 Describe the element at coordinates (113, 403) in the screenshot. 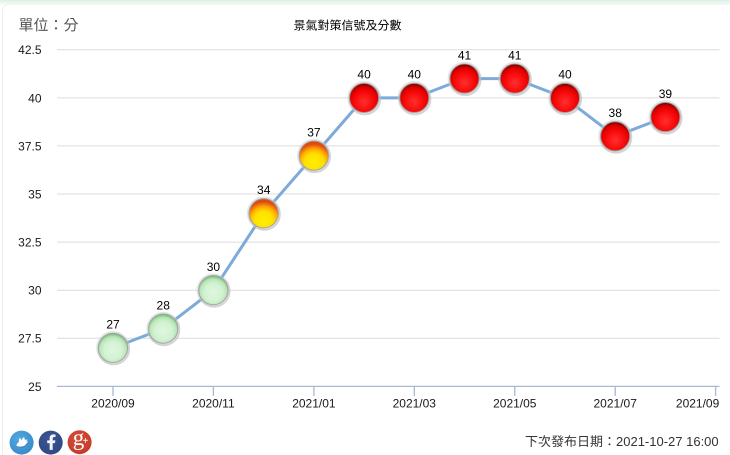

I see `svg-text: 2020/09` at that location.